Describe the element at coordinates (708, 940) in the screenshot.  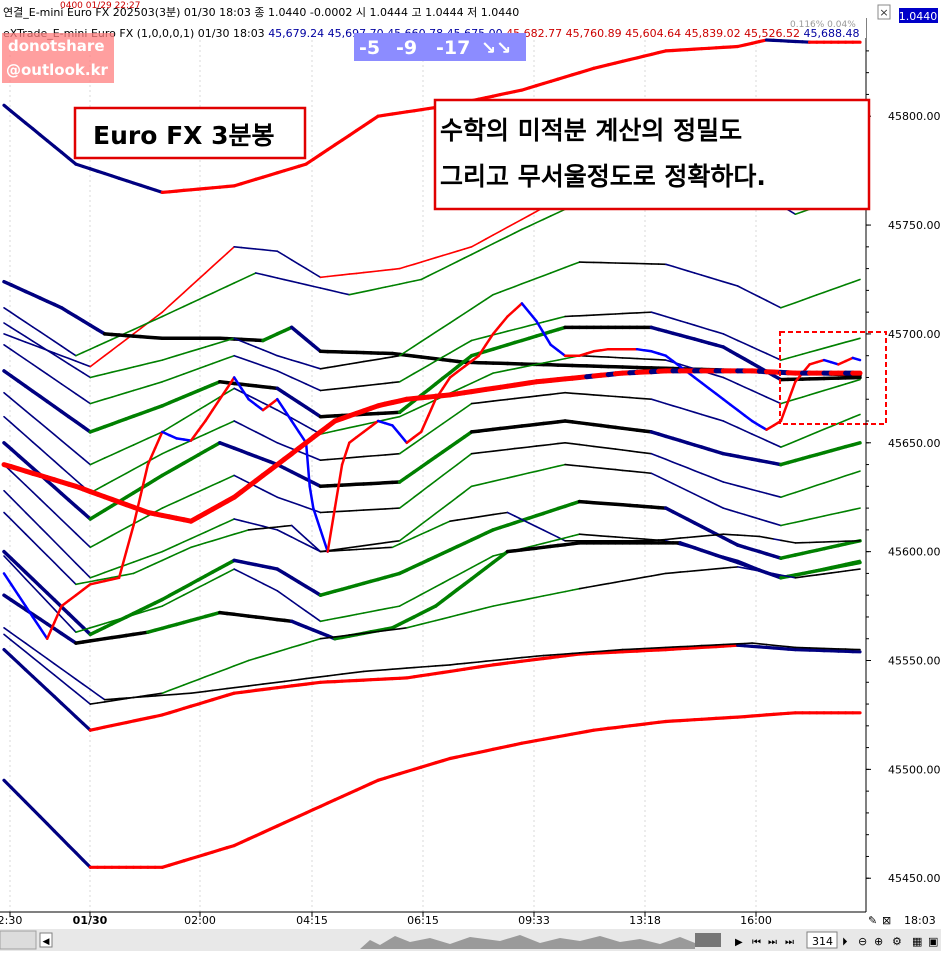
I see `scroll-thumb` at that location.